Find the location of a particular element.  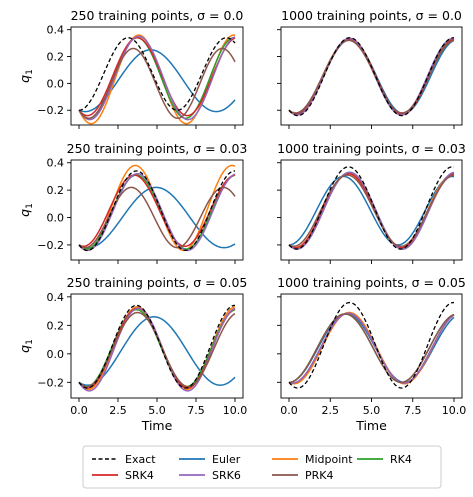

subplot: 1000 training points, σ = 0.0 is located at coordinates (370, 68).